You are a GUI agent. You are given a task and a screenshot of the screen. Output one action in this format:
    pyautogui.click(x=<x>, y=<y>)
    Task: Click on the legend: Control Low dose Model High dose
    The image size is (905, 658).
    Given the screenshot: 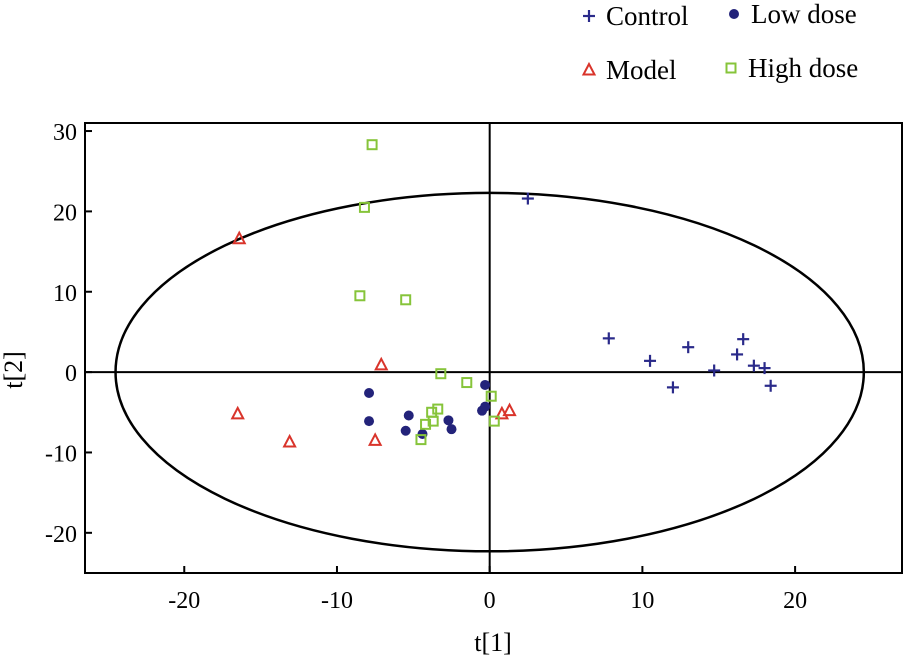 What is the action you would take?
    pyautogui.click(x=719, y=42)
    